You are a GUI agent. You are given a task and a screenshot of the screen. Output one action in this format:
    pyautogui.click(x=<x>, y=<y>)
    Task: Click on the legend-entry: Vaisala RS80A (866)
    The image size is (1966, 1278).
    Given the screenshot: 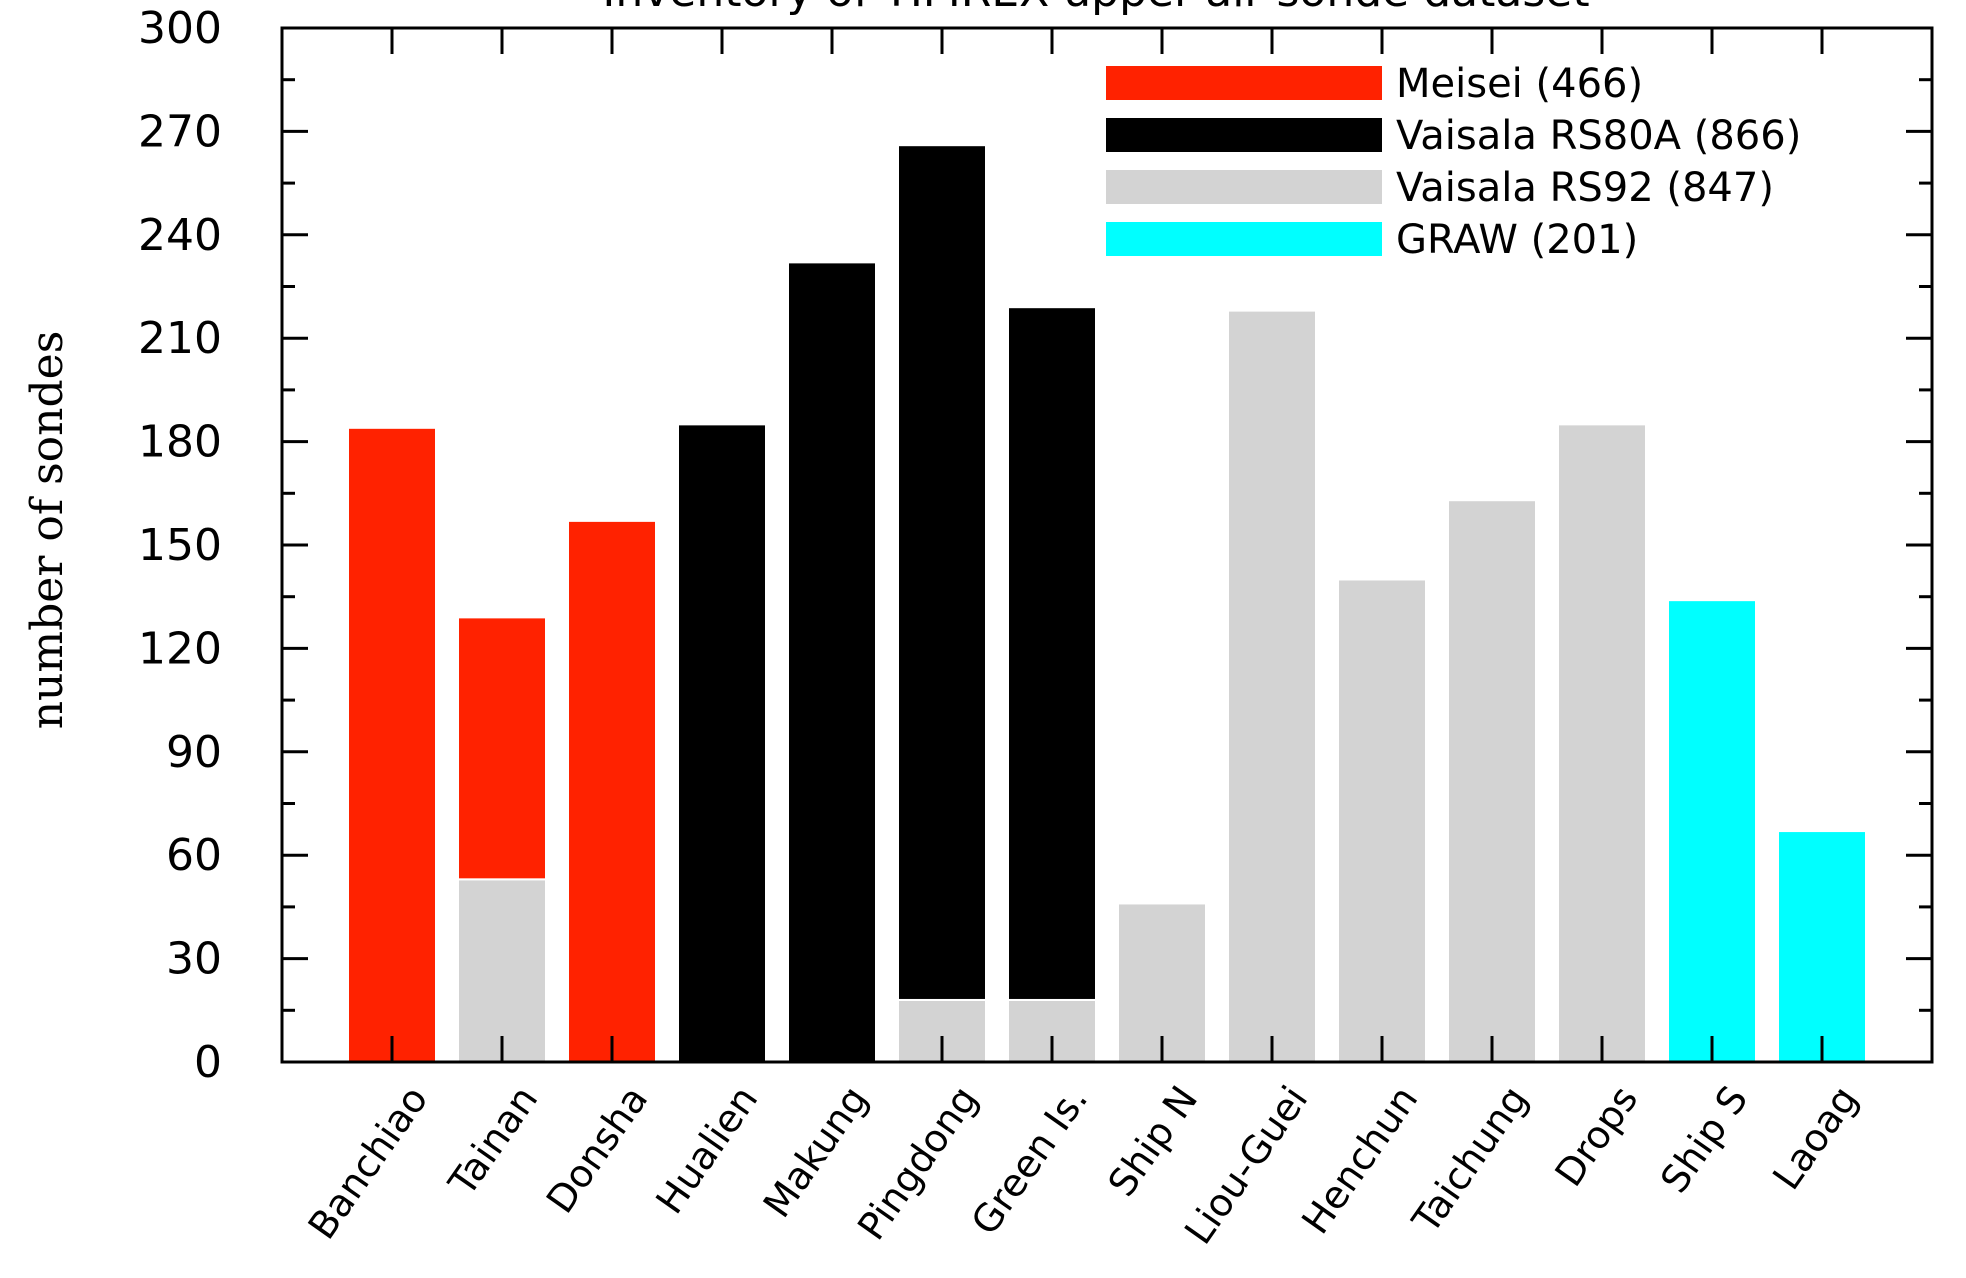 What is the action you would take?
    pyautogui.click(x=1598, y=136)
    